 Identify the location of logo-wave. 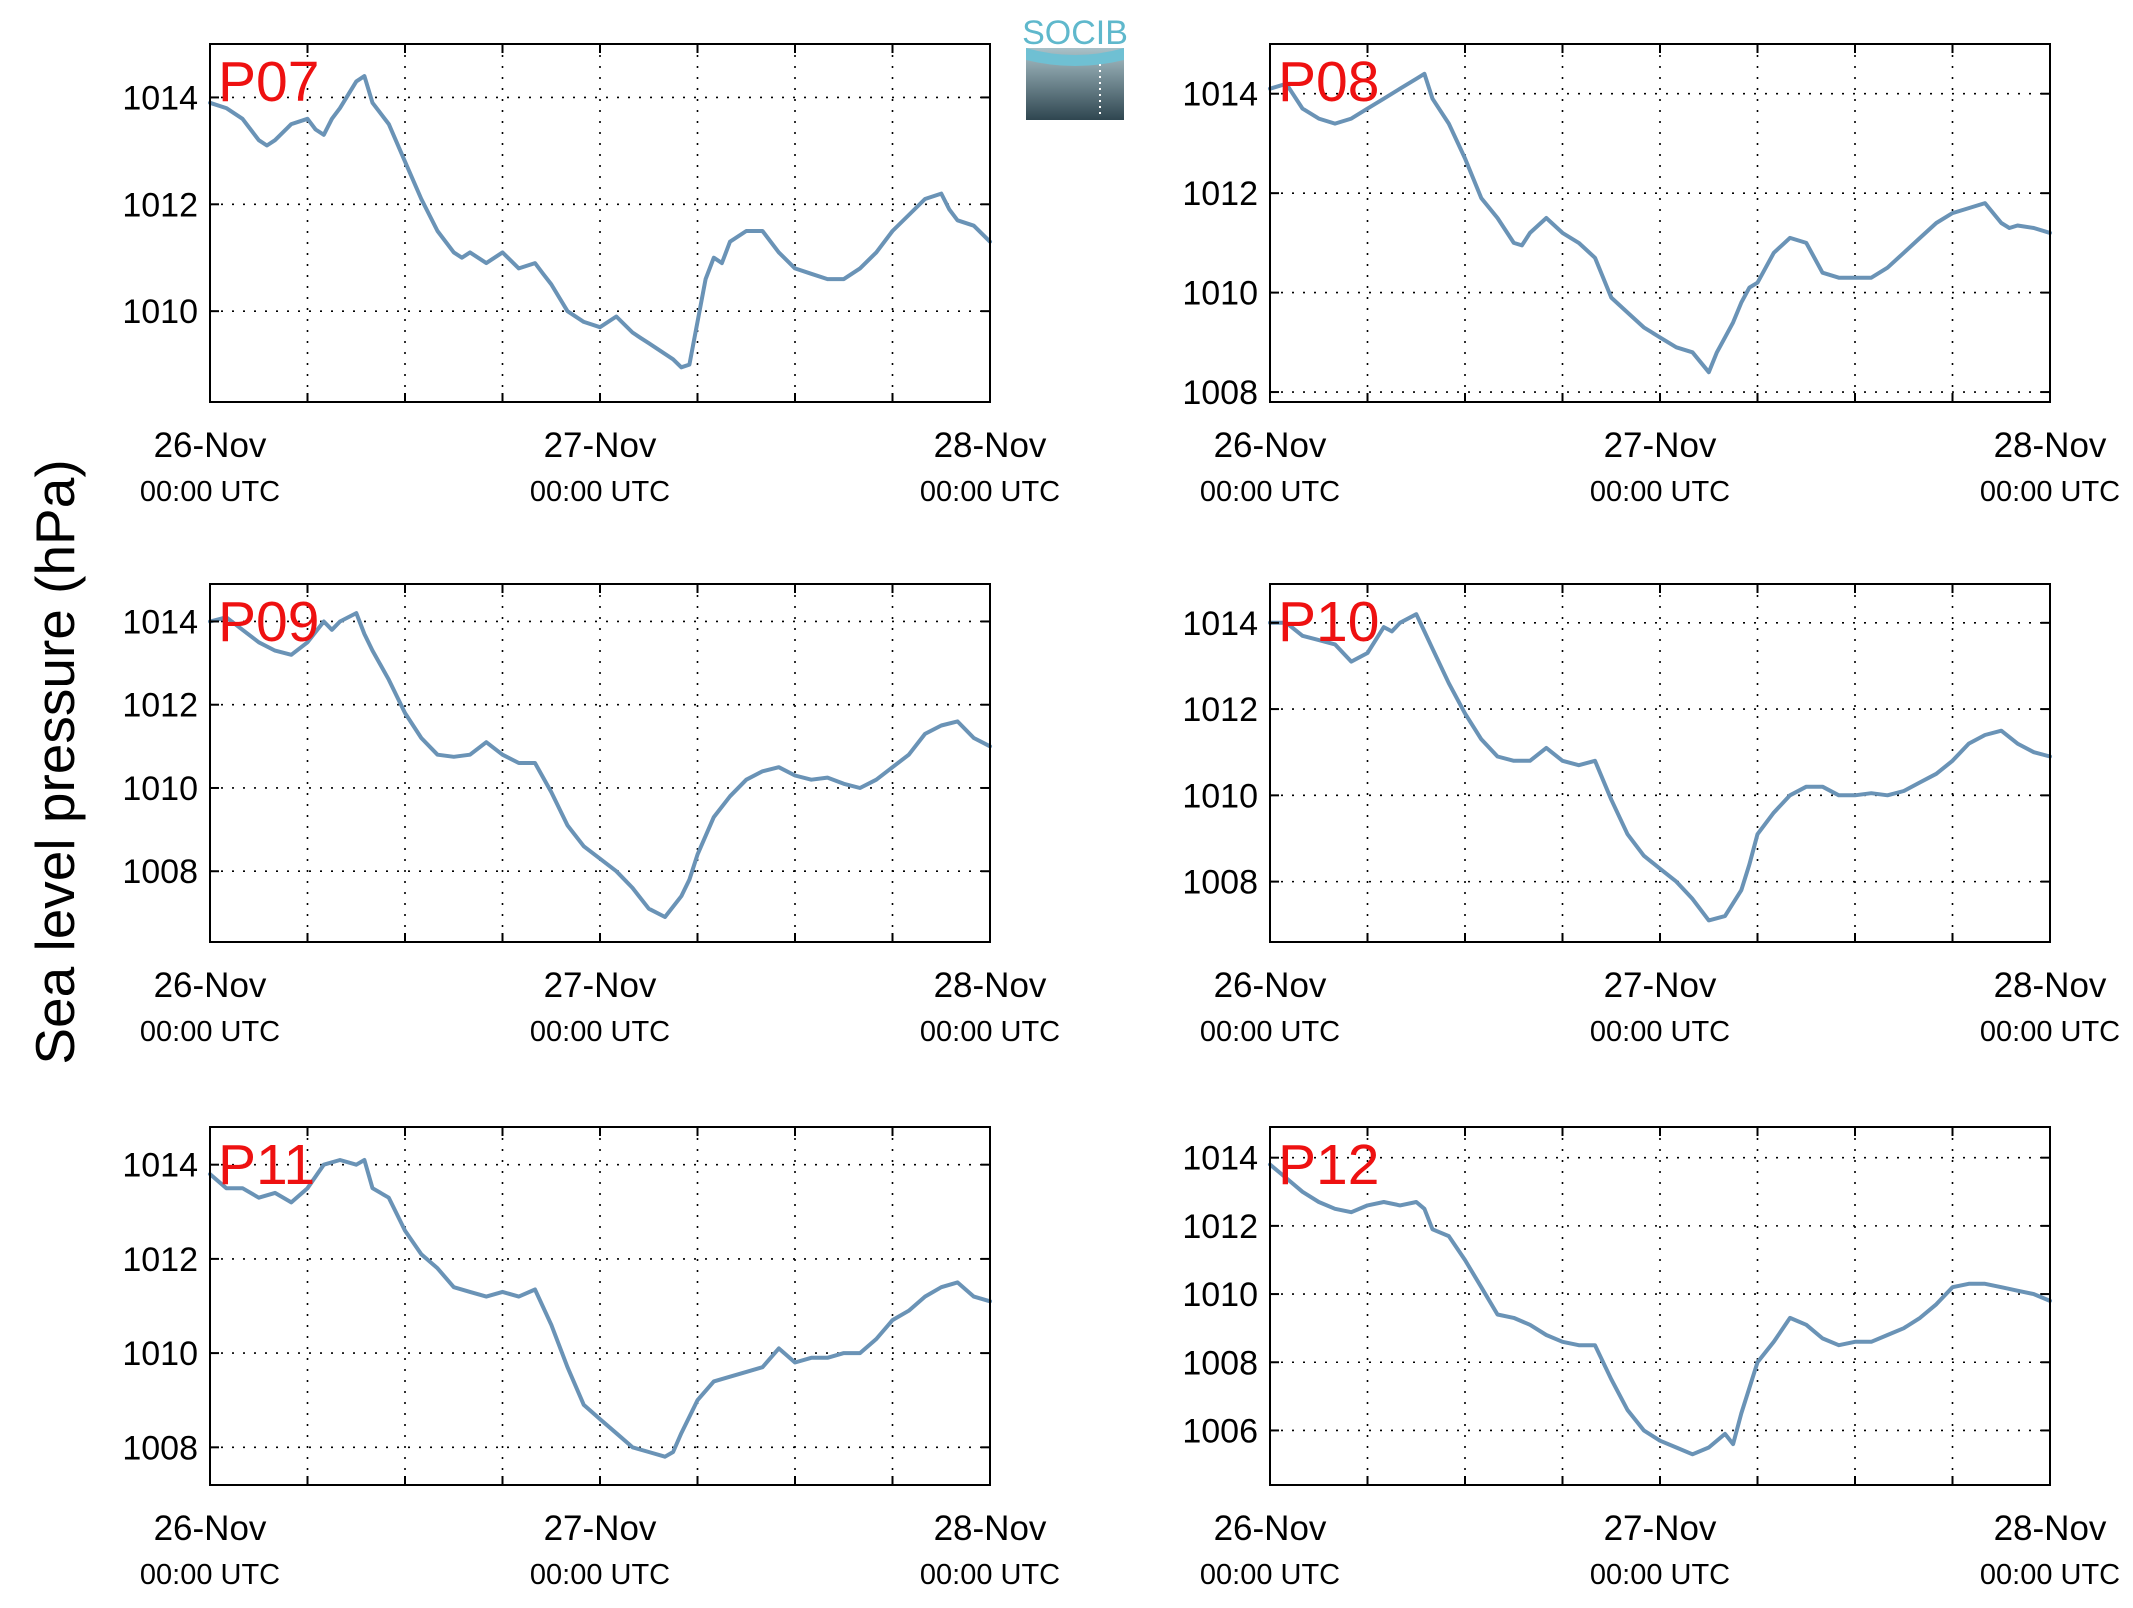
(1075, 57).